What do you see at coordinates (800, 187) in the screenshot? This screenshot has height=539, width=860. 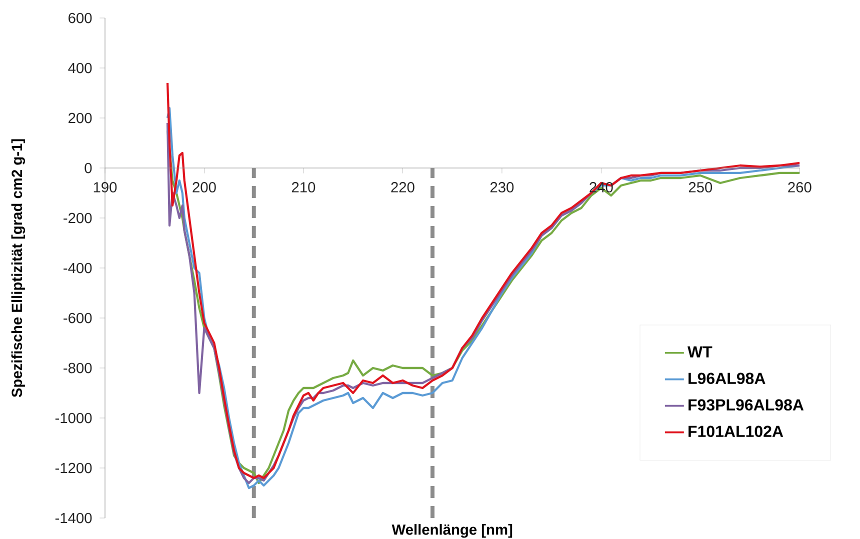 I see `x-tick-label: 260` at bounding box center [800, 187].